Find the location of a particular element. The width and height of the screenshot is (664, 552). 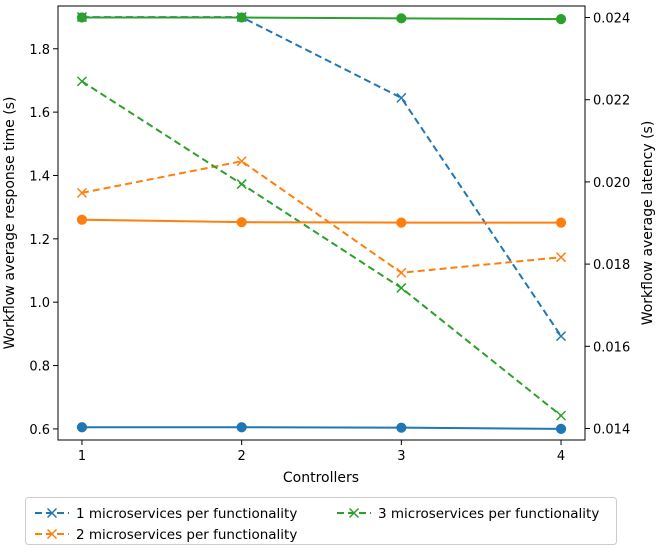

right-tick-label: 0.024 is located at coordinates (611, 19).